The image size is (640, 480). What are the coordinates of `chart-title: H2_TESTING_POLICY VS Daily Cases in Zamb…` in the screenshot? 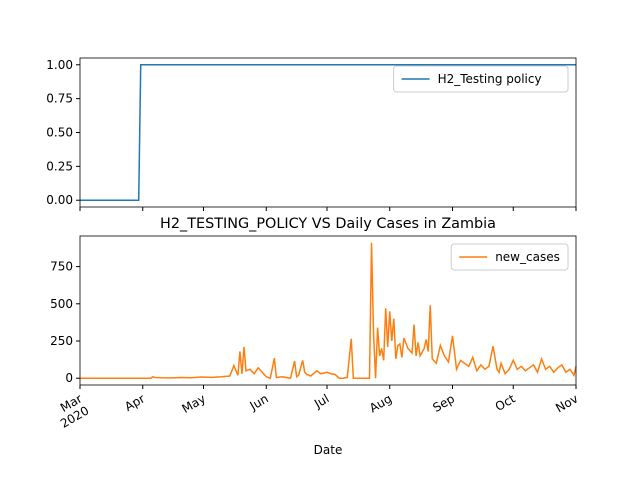 It's located at (328, 224).